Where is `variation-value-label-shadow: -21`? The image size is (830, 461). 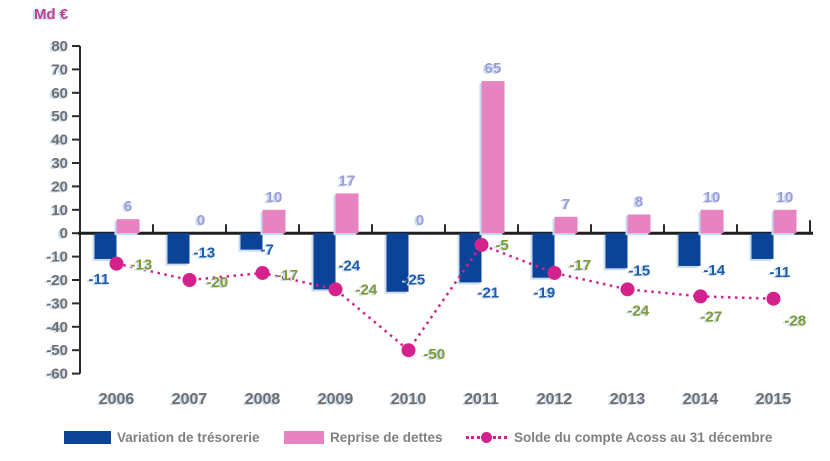 variation-value-label-shadow: -21 is located at coordinates (487, 293).